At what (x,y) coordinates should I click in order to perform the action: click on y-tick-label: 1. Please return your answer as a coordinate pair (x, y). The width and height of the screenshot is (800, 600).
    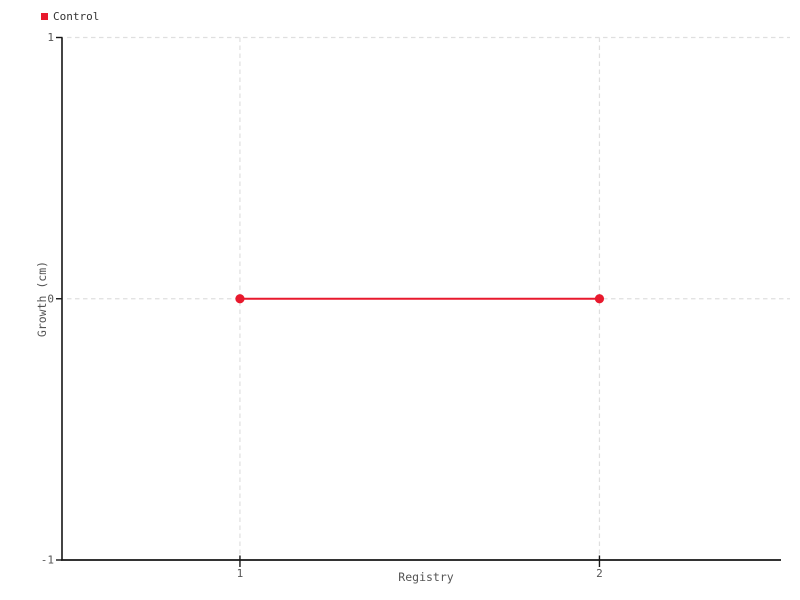
    Looking at the image, I should click on (50, 37).